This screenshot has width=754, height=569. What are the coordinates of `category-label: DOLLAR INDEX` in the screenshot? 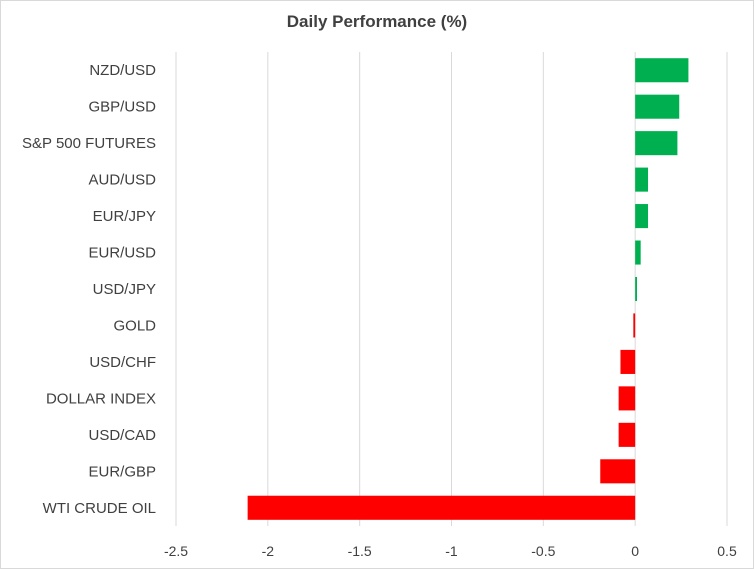 It's located at (101, 398).